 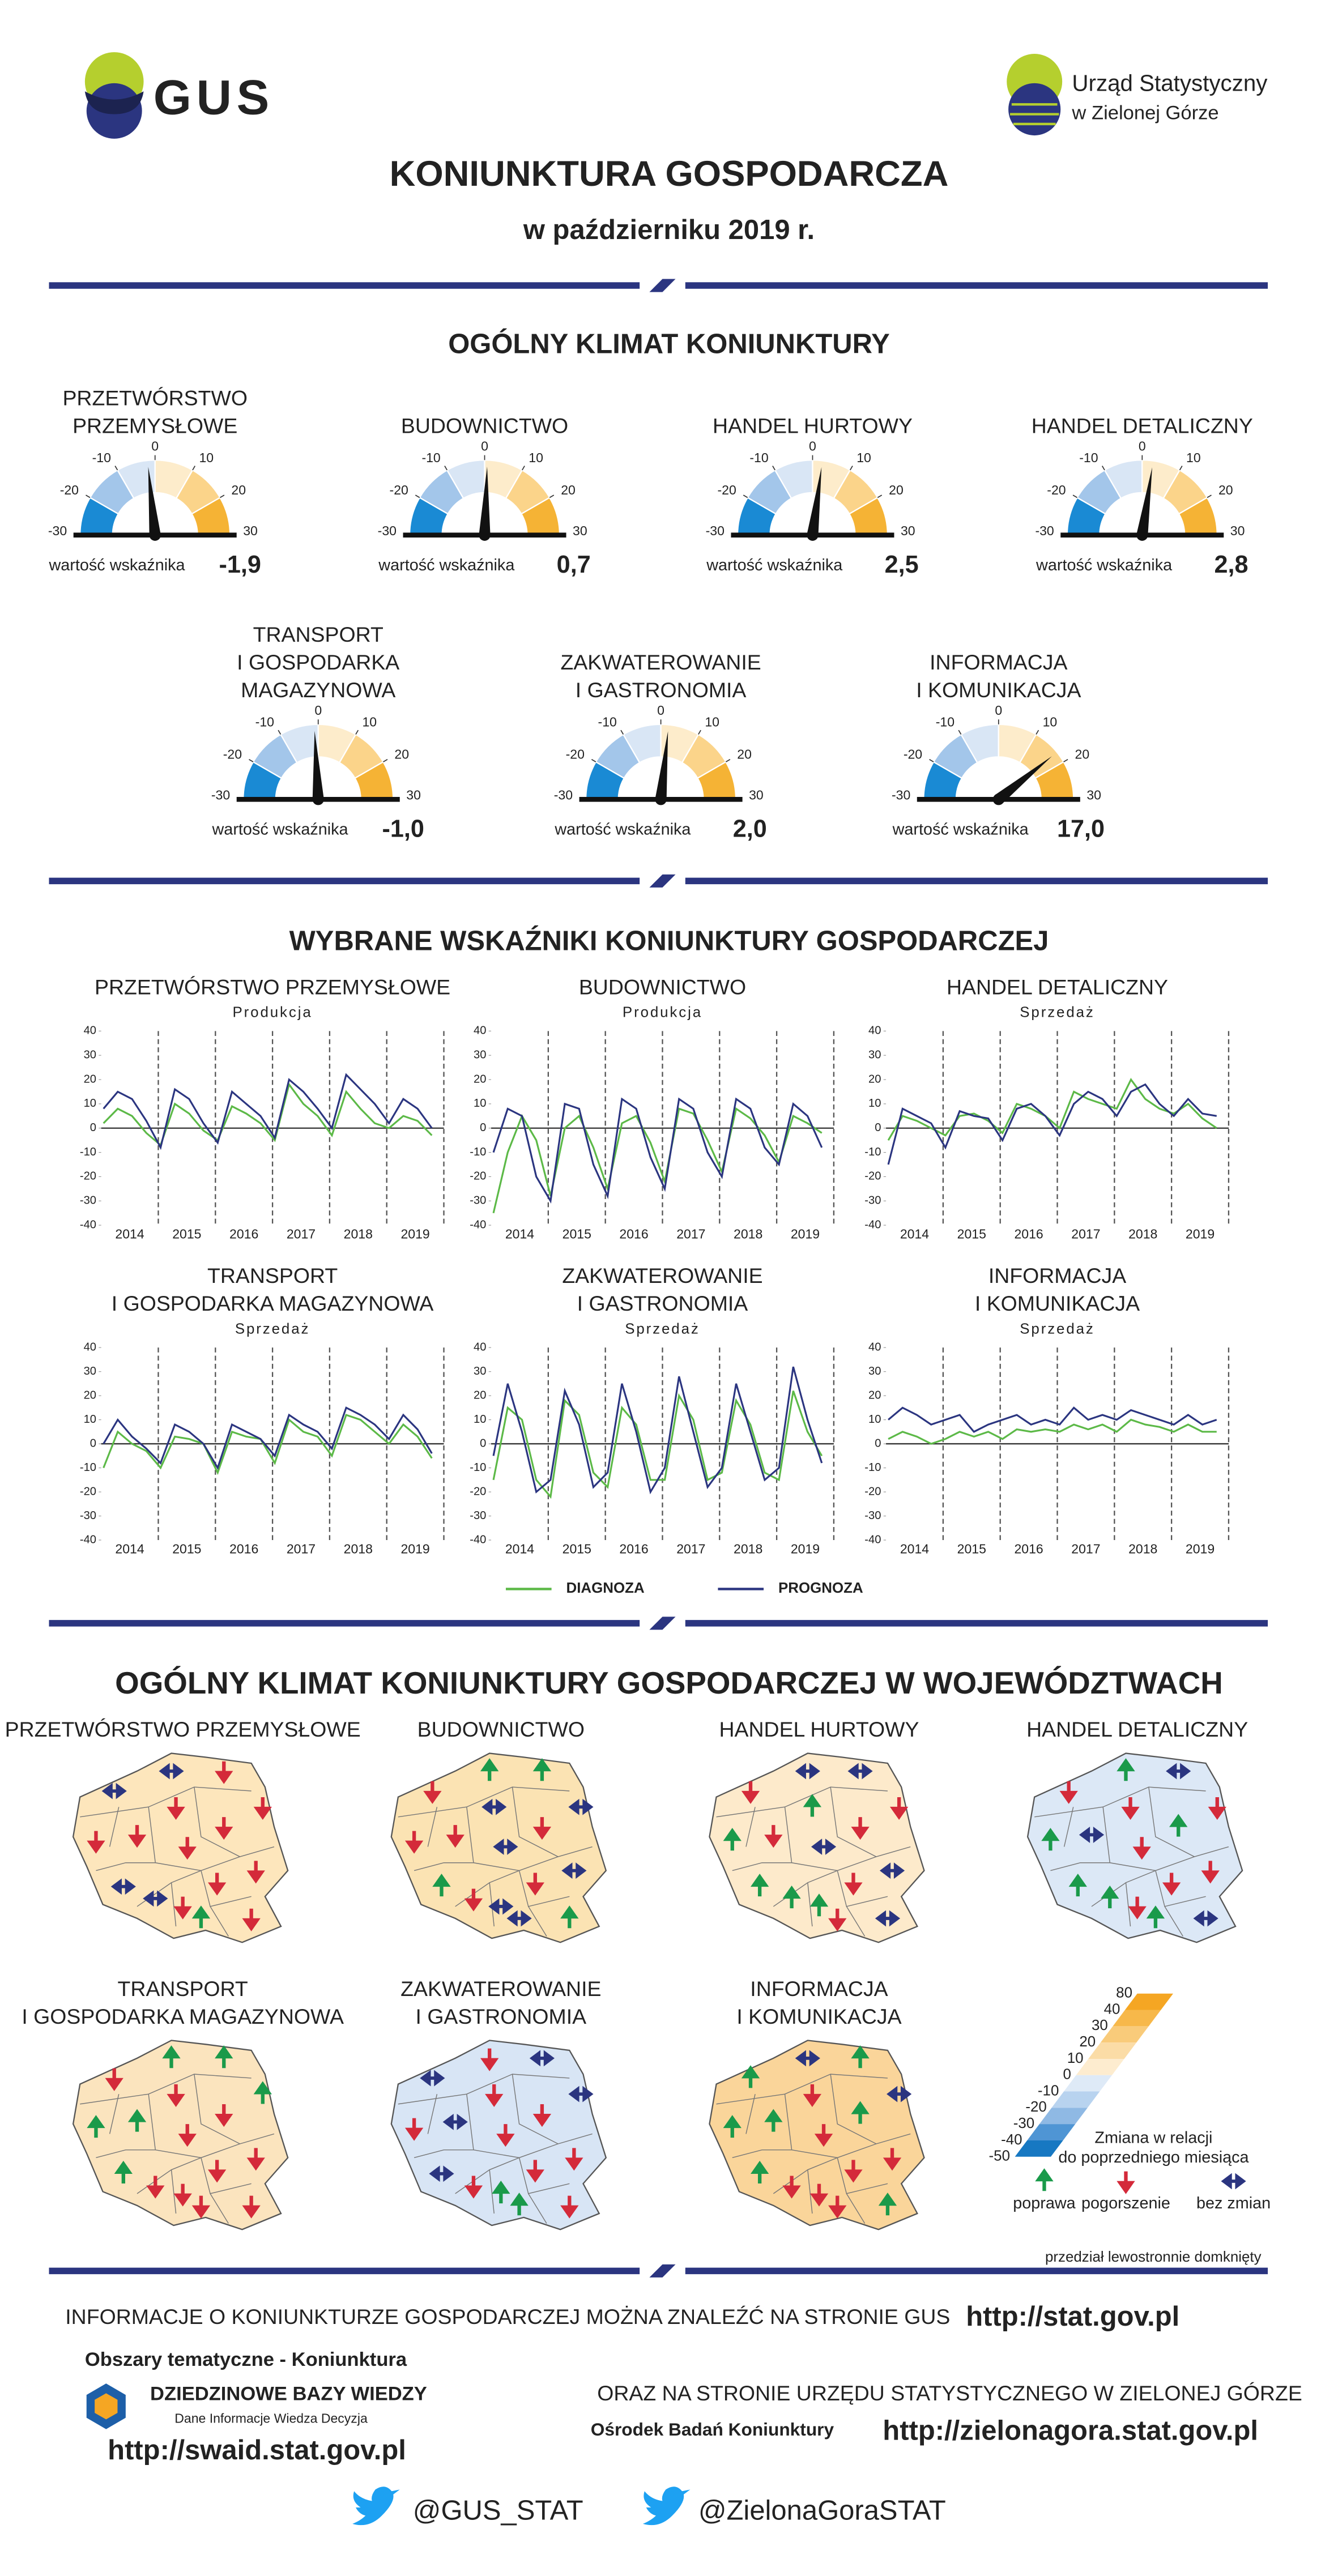 I want to click on chart-title: INFORMACJA, so click(x=1057, y=1275).